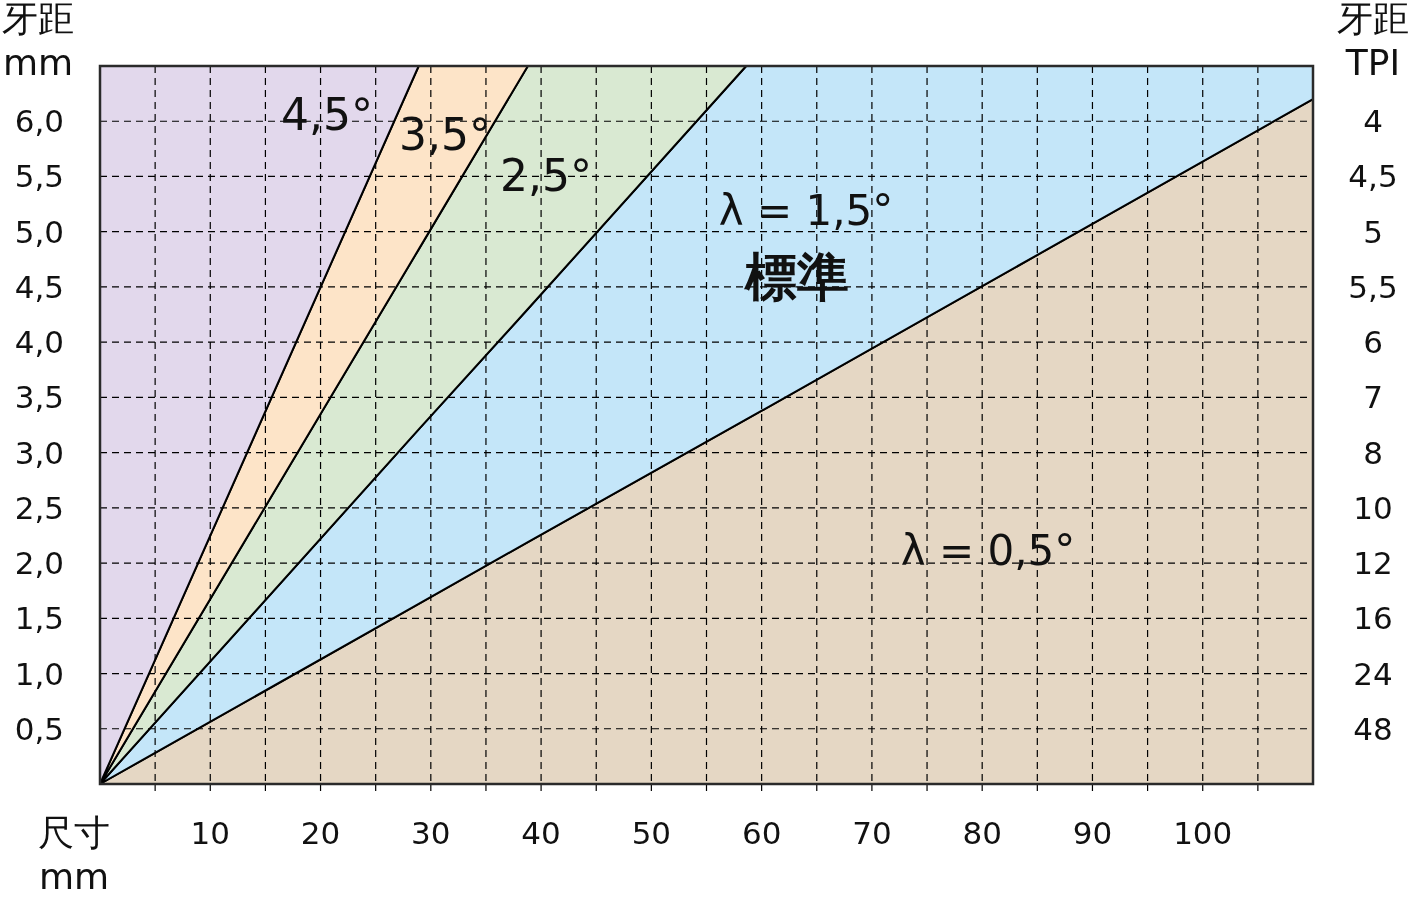  Describe the element at coordinates (39, 342) in the screenshot. I see `y-tick-label: 4,0` at that location.